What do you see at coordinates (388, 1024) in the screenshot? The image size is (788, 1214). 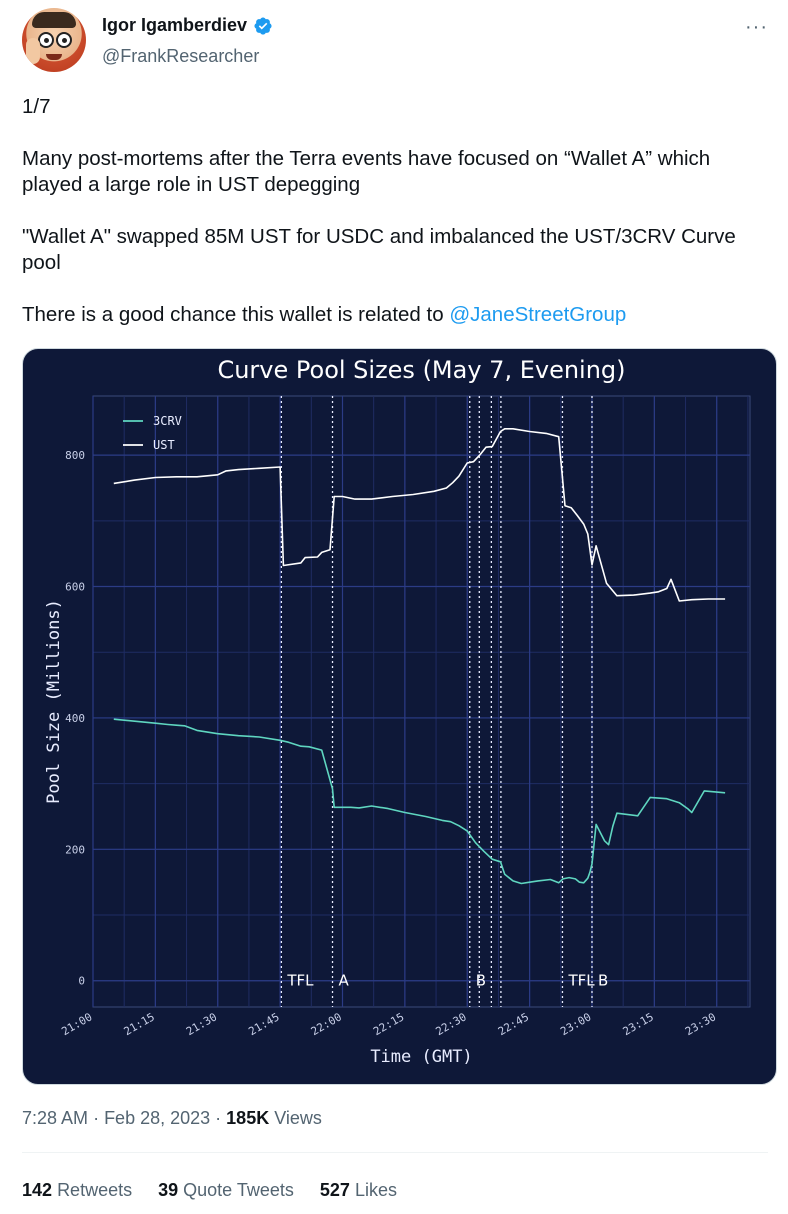 I see `x-tick-label: 22:15` at bounding box center [388, 1024].